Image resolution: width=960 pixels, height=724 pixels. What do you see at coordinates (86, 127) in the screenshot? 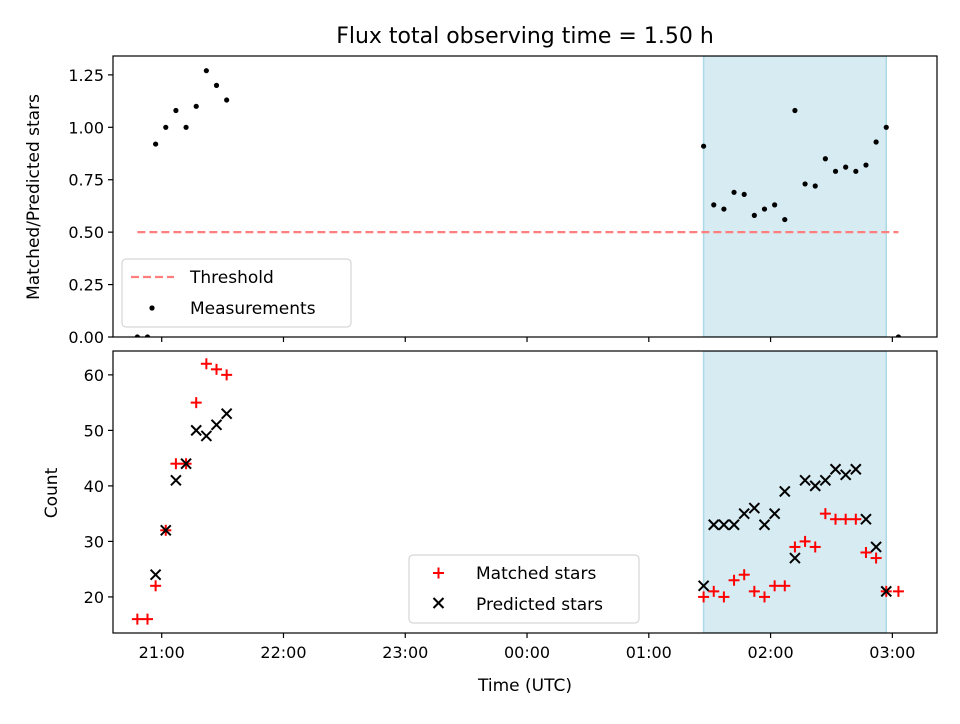
I see `y-tick-label: 1.00` at bounding box center [86, 127].